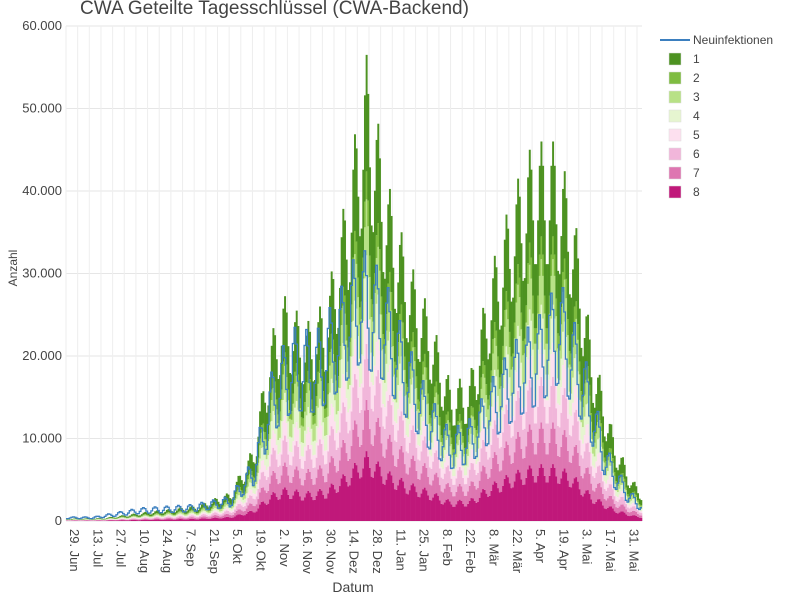 The image size is (800, 600). Describe the element at coordinates (494, 548) in the screenshot. I see `x-tick-label: 8. Mär` at that location.